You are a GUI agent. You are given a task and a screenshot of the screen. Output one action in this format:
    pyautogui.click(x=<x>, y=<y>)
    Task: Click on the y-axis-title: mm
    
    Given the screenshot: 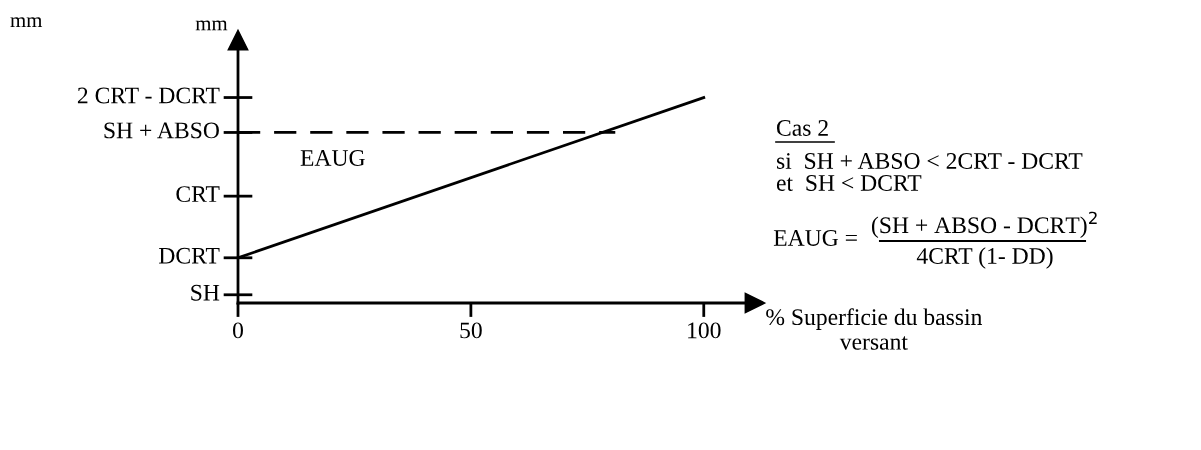 What is the action you would take?
    pyautogui.click(x=211, y=25)
    